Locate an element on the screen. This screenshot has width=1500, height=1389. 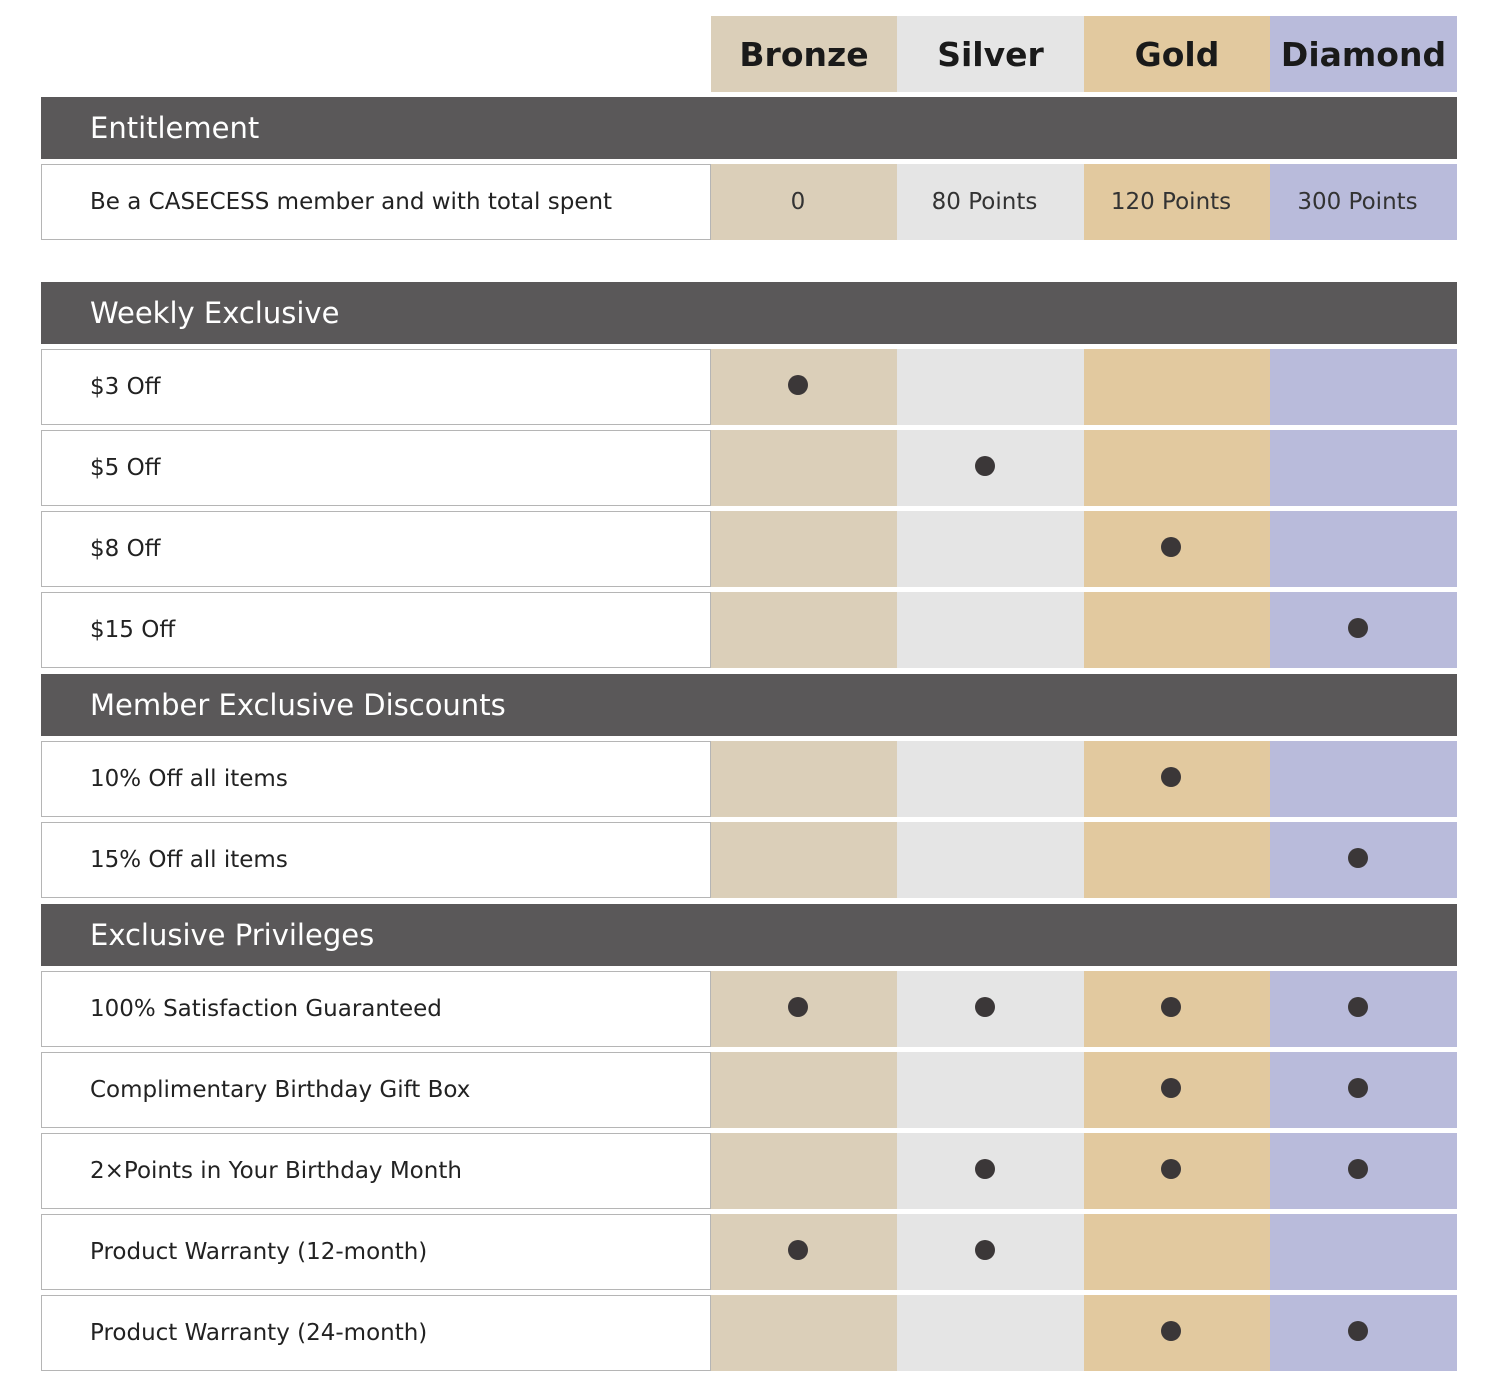
row-label: 2×Points in Your Birthday Month is located at coordinates (376, 1171).